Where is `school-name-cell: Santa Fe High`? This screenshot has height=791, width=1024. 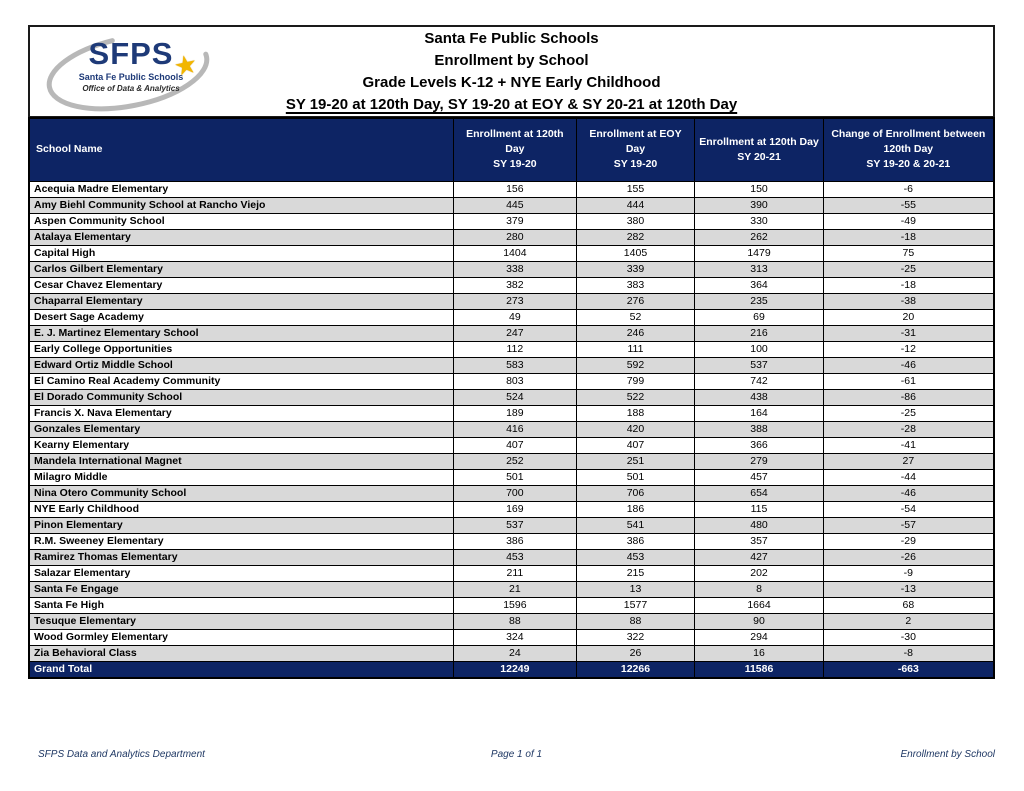 school-name-cell: Santa Fe High is located at coordinates (241, 605).